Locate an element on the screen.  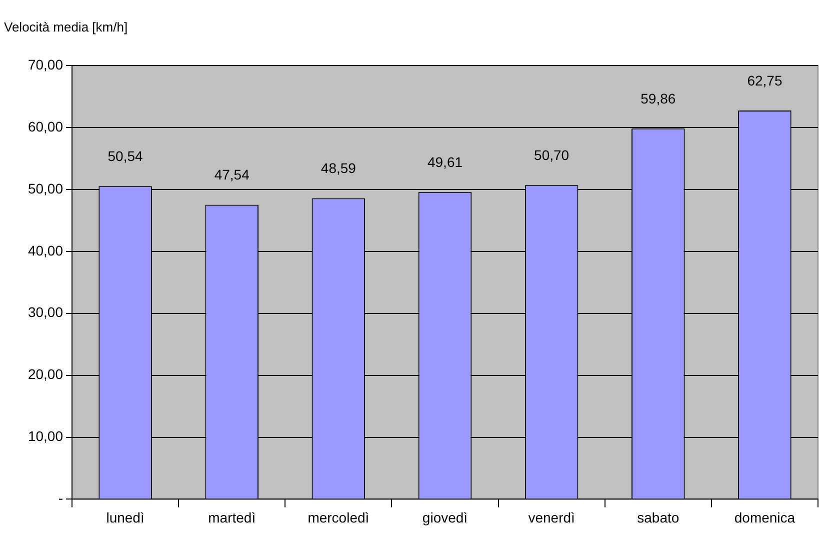
data-label: 47,54 is located at coordinates (232, 174).